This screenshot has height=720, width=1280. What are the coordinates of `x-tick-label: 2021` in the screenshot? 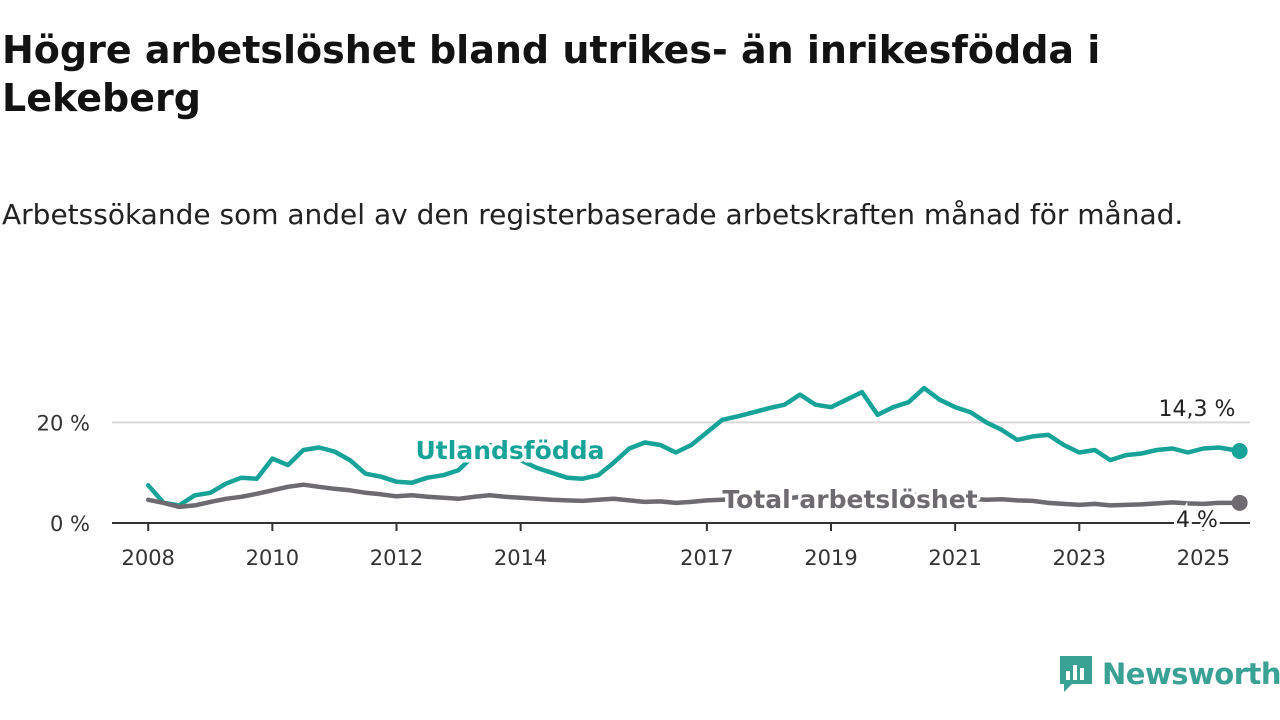 It's located at (954, 558).